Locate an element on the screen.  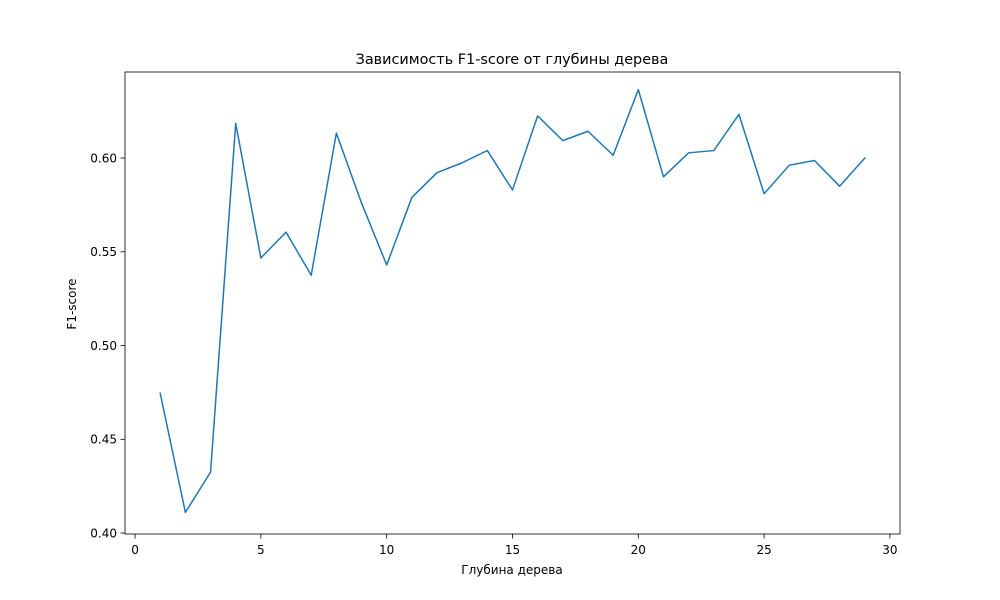
y-tick-label: 0.55 is located at coordinates (103, 252).